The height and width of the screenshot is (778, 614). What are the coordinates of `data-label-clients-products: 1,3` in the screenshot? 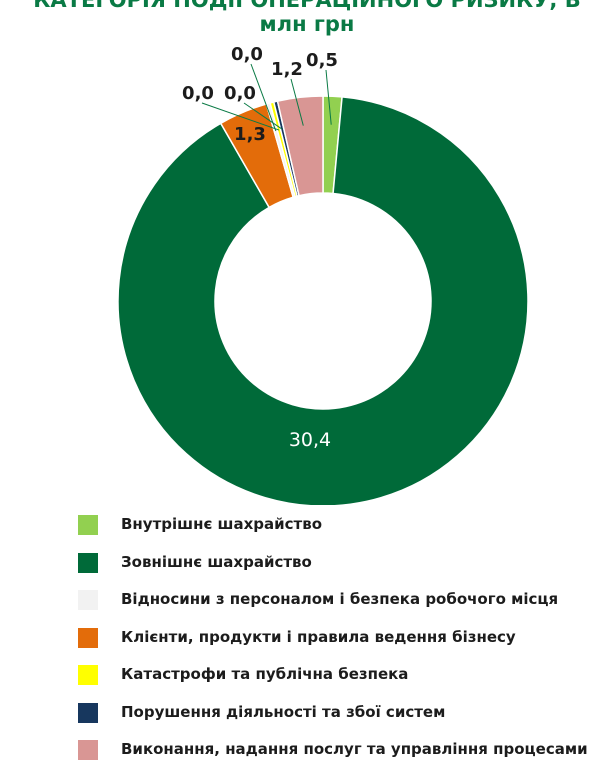 It's located at (250, 134).